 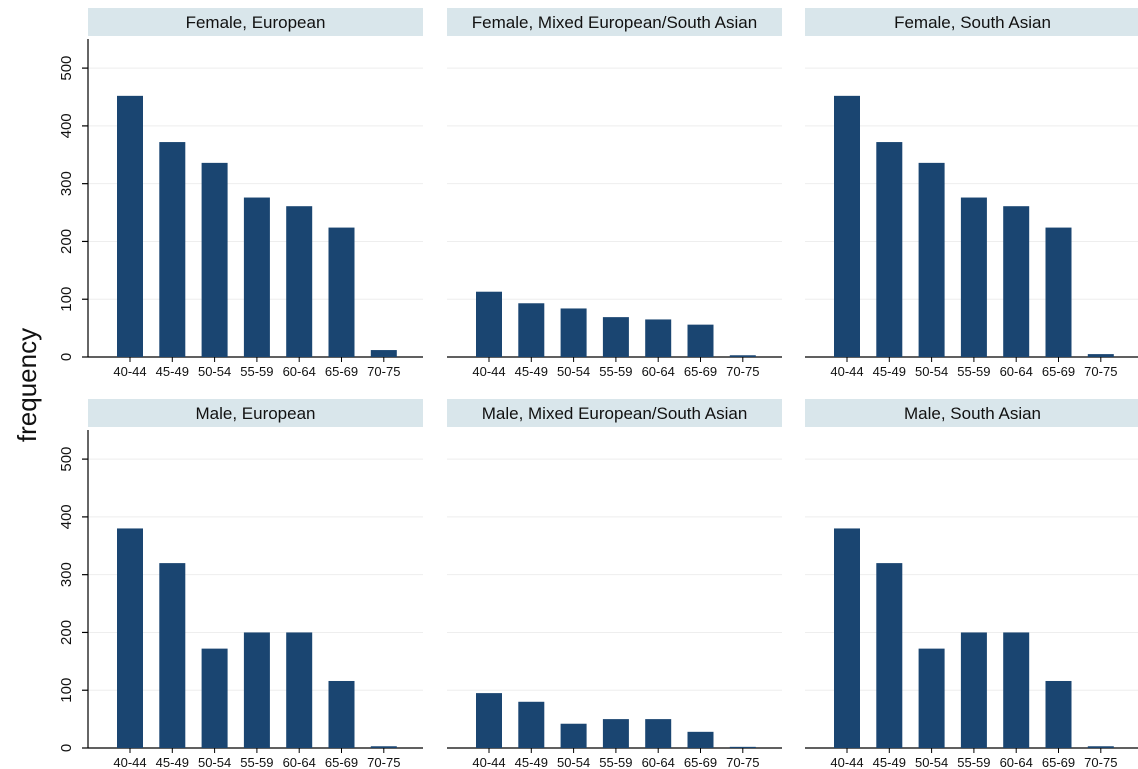 I want to click on panel-title: Male, South Asian, so click(x=972, y=413).